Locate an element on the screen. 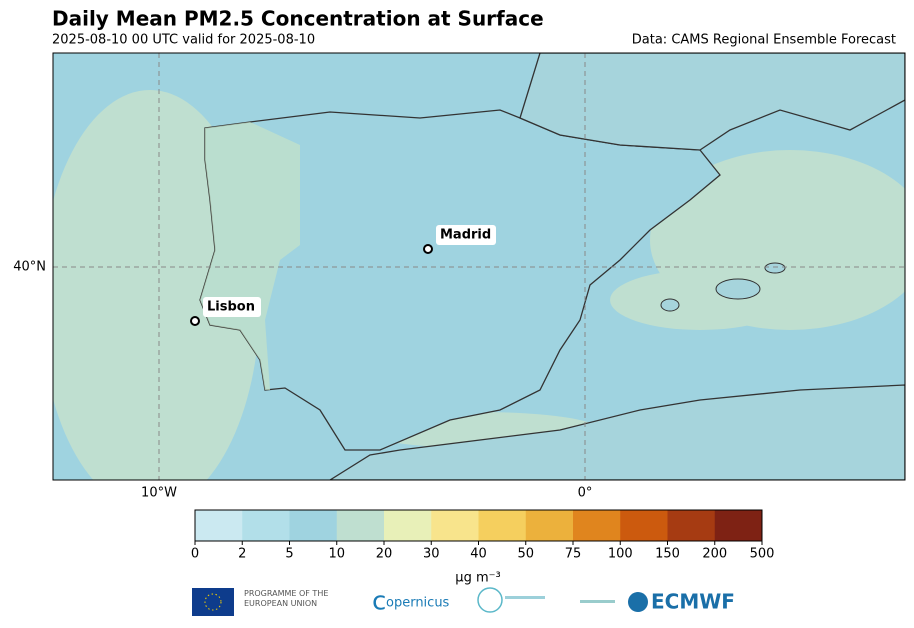 The width and height of the screenshot is (914, 628). eu-text-box: PROGRAMME OF THE EUROPEAN UNION is located at coordinates (286, 598).